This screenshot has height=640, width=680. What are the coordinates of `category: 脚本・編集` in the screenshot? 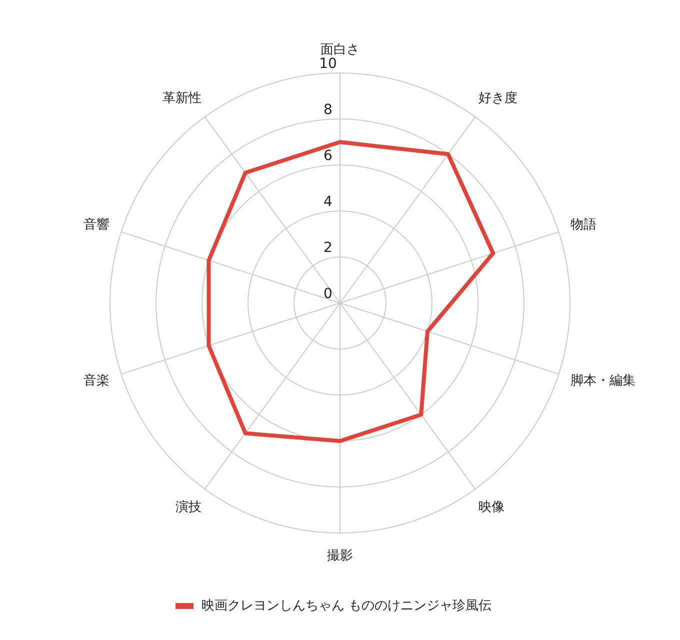 It's located at (603, 381).